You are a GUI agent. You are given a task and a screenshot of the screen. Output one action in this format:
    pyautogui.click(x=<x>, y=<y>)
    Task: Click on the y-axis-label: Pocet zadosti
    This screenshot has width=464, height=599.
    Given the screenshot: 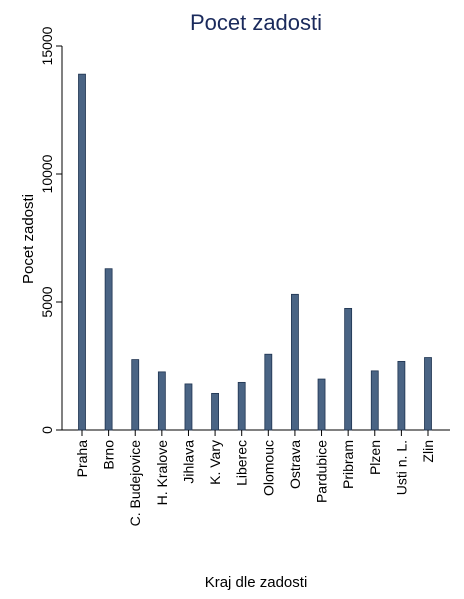 What is the action you would take?
    pyautogui.click(x=28, y=239)
    